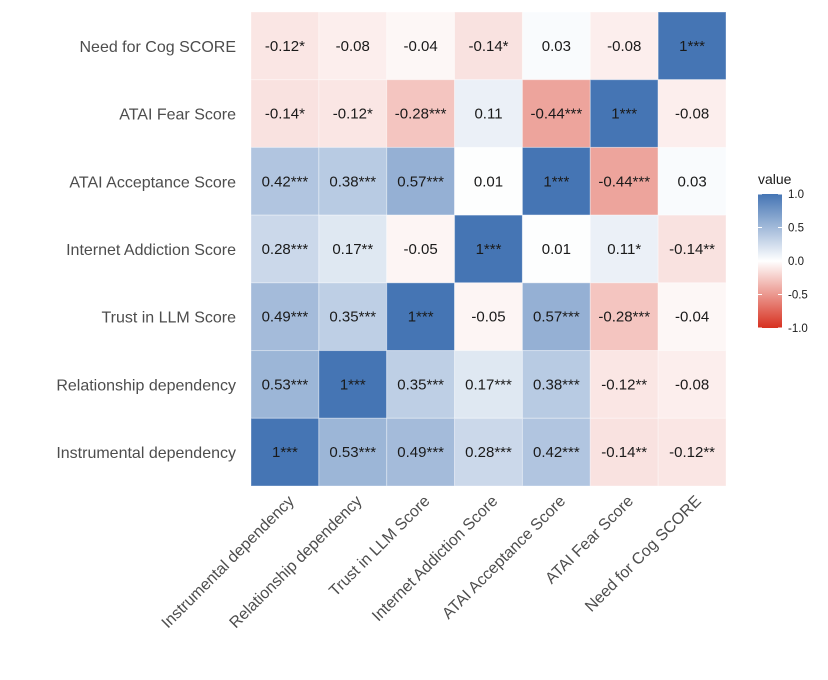  I want to click on x-tick-label: Internet Addiction Score, so click(435, 559).